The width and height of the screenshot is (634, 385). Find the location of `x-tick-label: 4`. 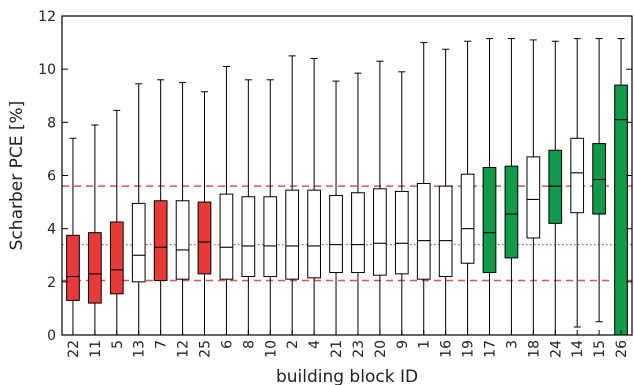

x-tick-label: 4 is located at coordinates (315, 344).